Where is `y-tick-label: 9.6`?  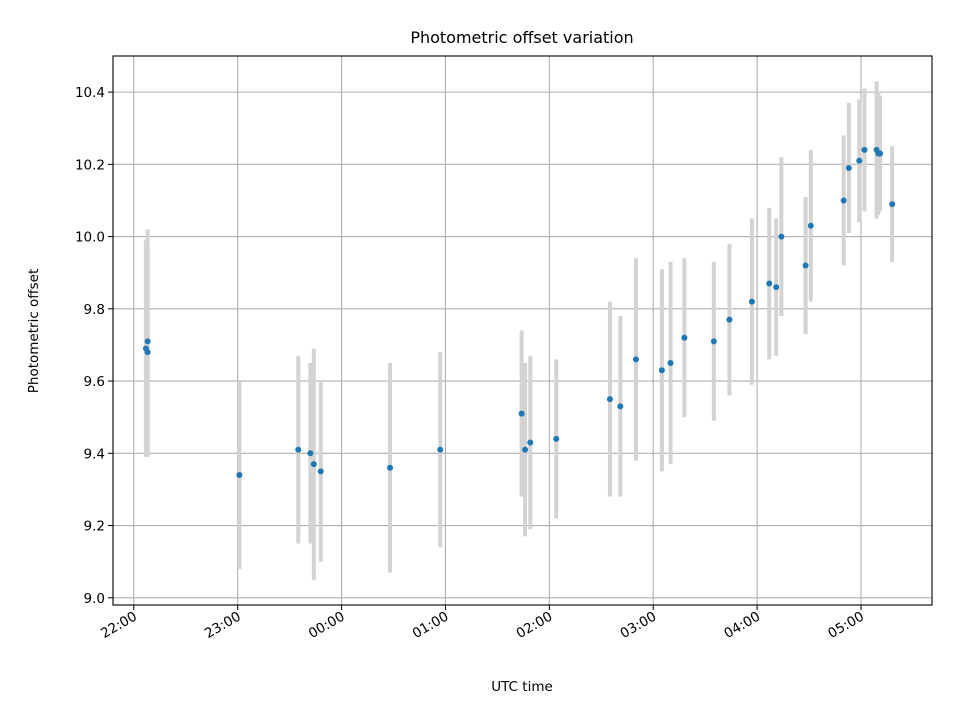 y-tick-label: 9.6 is located at coordinates (94, 382).